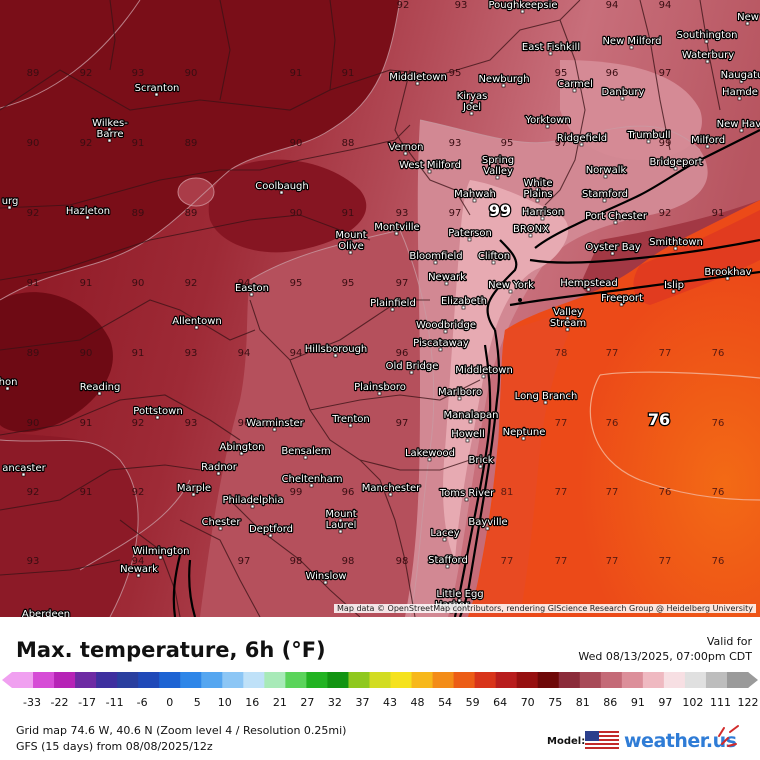 This screenshot has height=760, width=760. What do you see at coordinates (547, 120) in the screenshot?
I see `city-label: Yorktown` at bounding box center [547, 120].